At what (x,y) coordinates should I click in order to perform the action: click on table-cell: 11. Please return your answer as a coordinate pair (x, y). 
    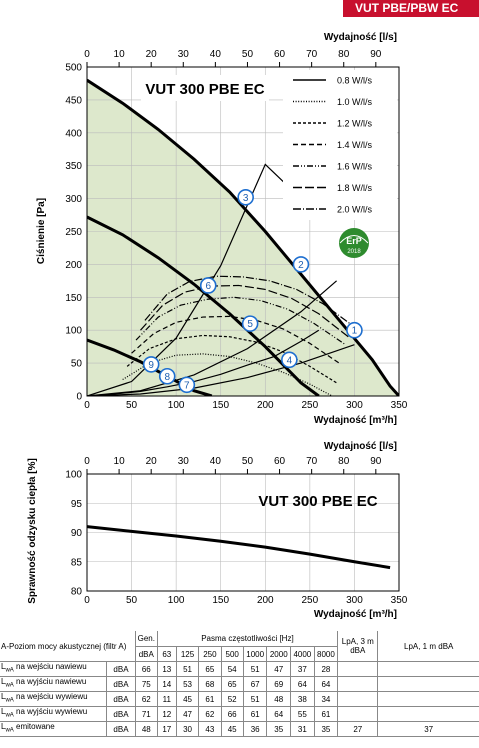
    Looking at the image, I should click on (166, 699).